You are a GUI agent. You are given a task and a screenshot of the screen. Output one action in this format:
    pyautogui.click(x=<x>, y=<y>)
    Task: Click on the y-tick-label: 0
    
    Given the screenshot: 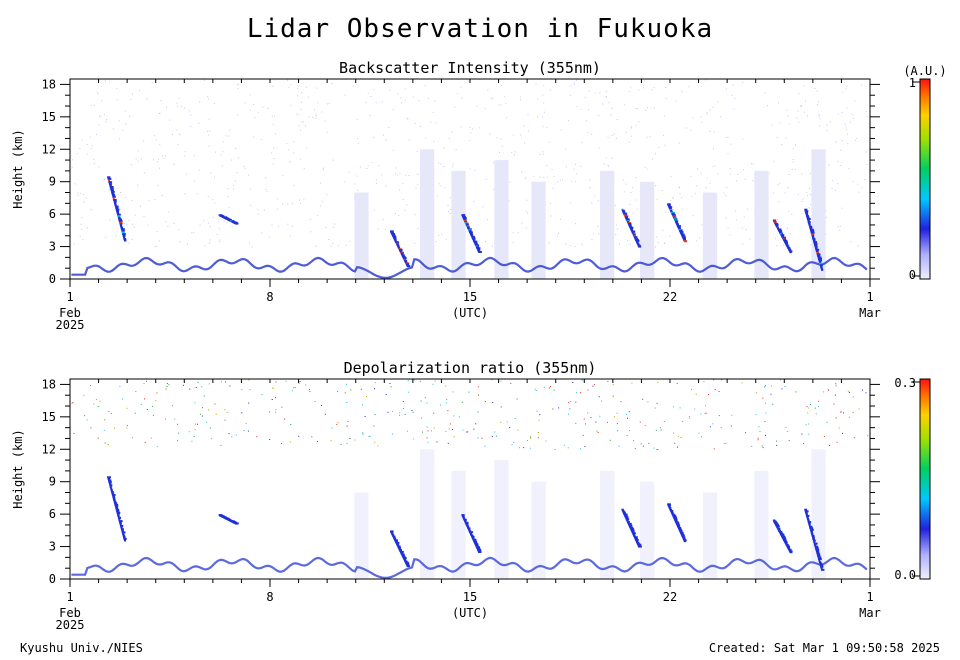 What is the action you would take?
    pyautogui.click(x=52, y=279)
    